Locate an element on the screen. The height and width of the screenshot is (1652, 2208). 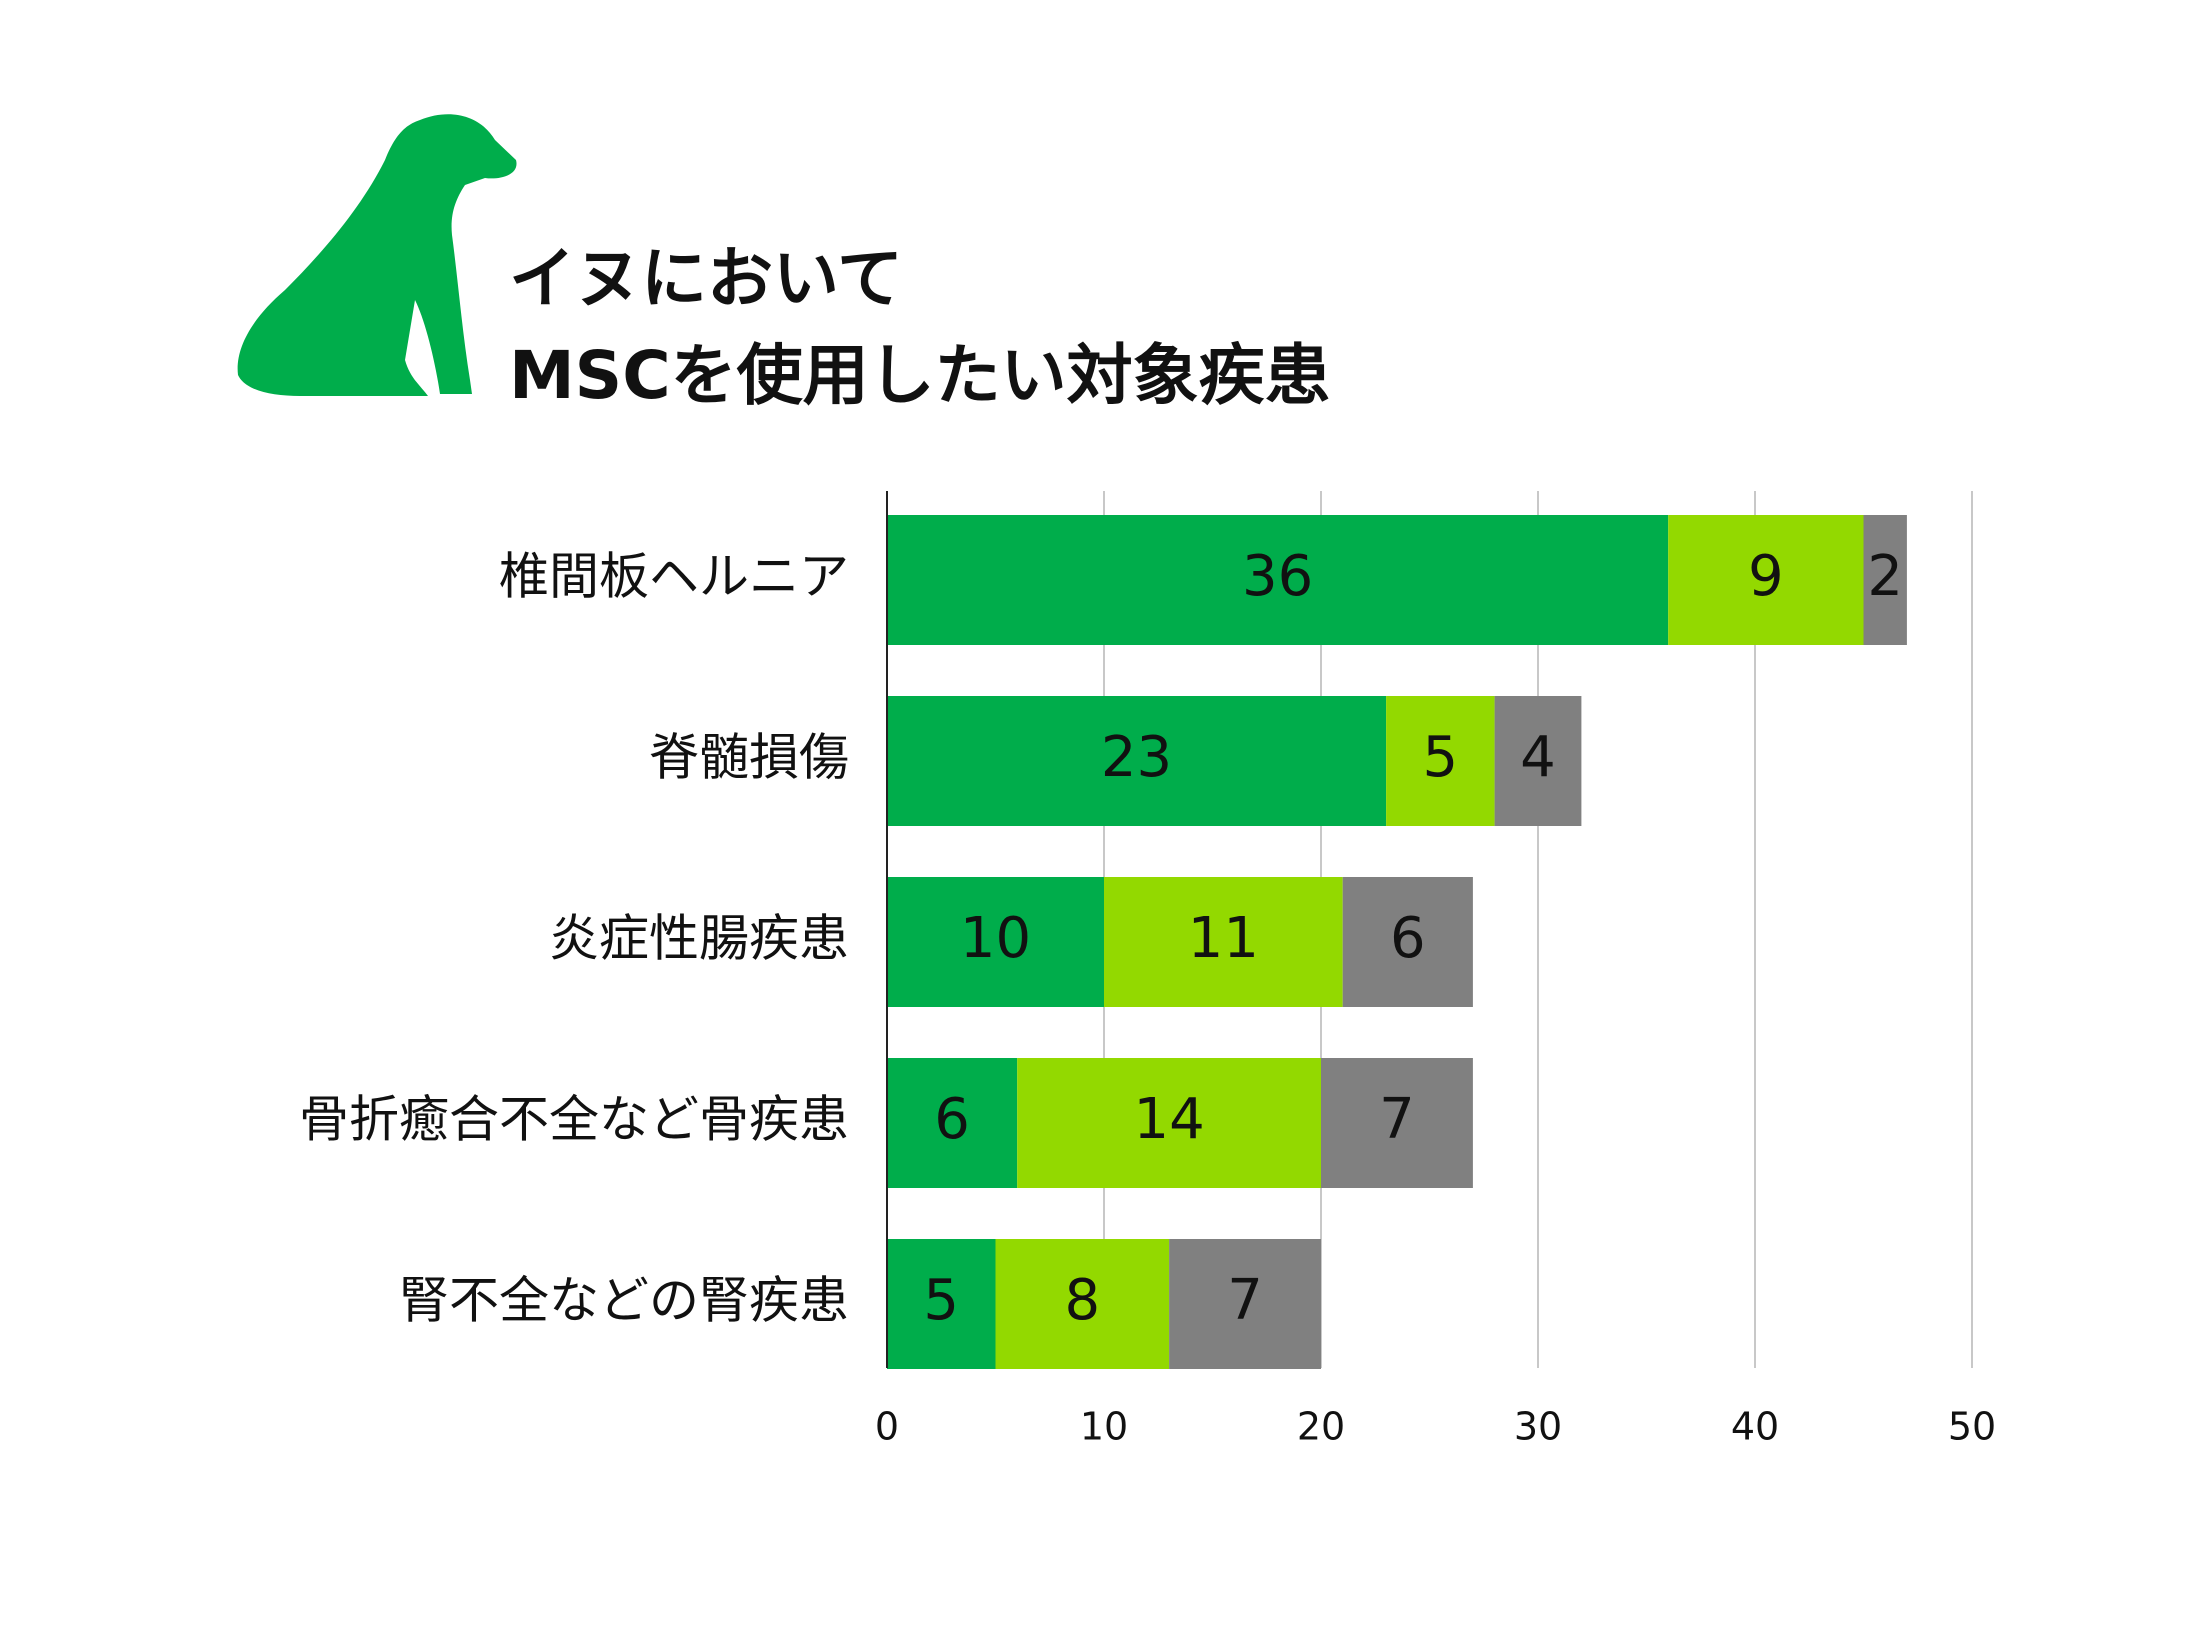
x-tick-label: 0 is located at coordinates (887, 1427).